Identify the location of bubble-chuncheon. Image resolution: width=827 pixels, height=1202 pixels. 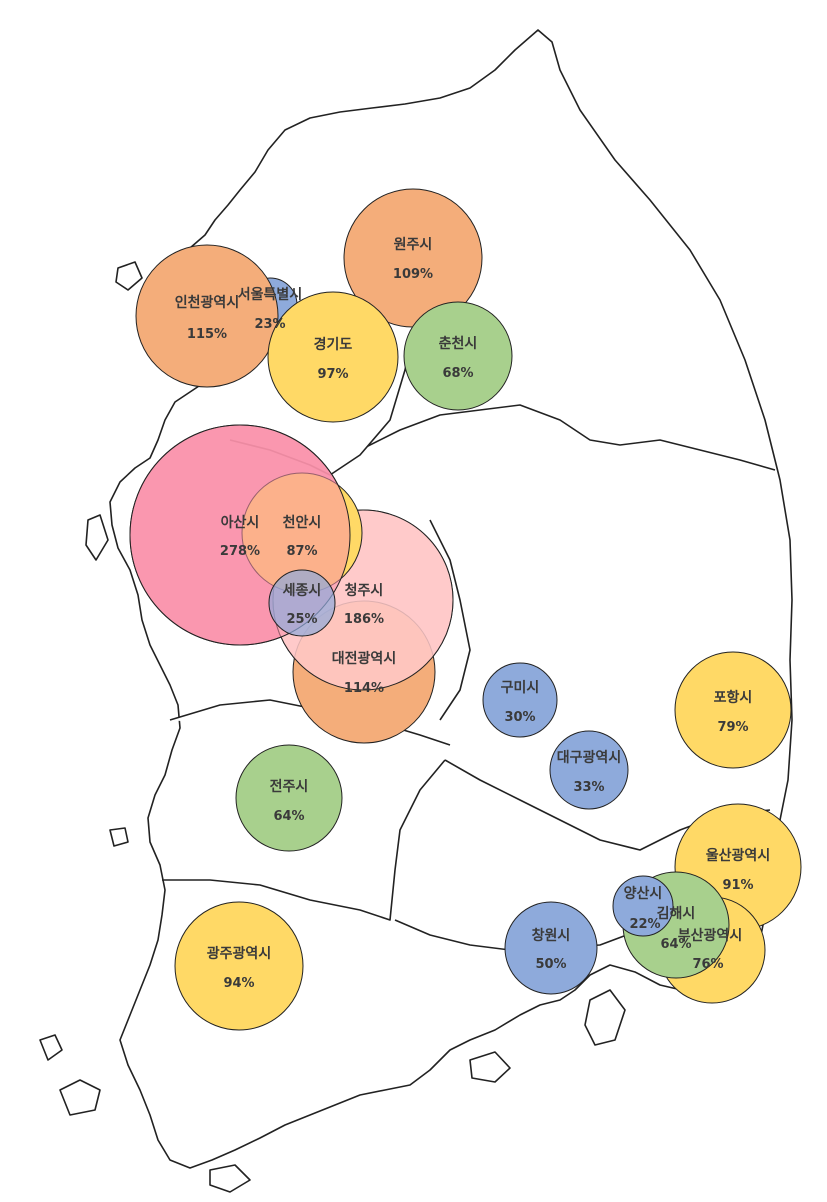
(458, 356).